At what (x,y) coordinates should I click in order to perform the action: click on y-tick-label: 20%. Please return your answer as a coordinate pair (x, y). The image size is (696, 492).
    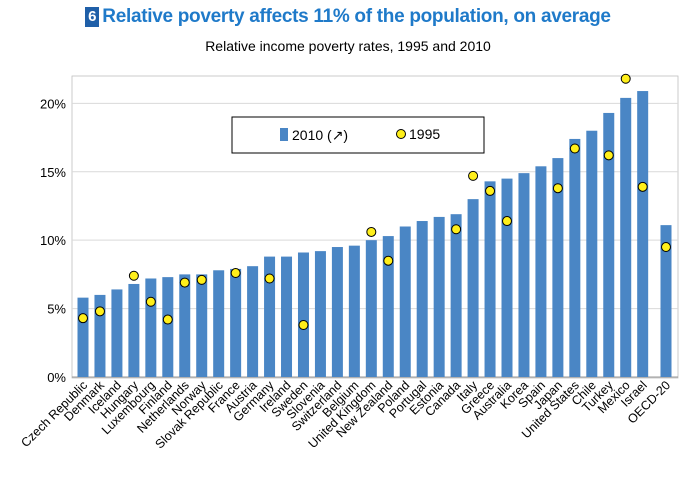
    Looking at the image, I should click on (53, 103).